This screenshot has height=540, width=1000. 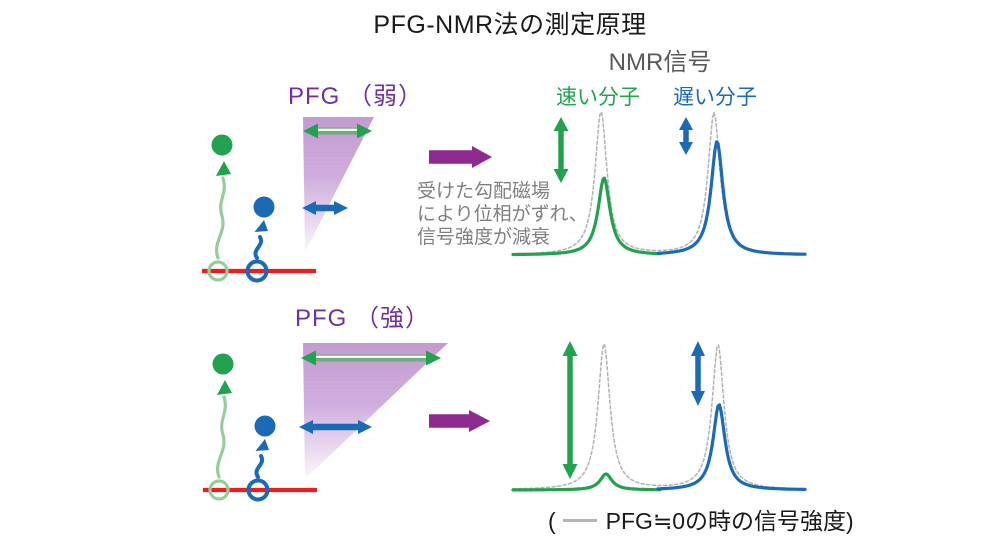 I want to click on strong-gradient-triangle, so click(x=375, y=411).